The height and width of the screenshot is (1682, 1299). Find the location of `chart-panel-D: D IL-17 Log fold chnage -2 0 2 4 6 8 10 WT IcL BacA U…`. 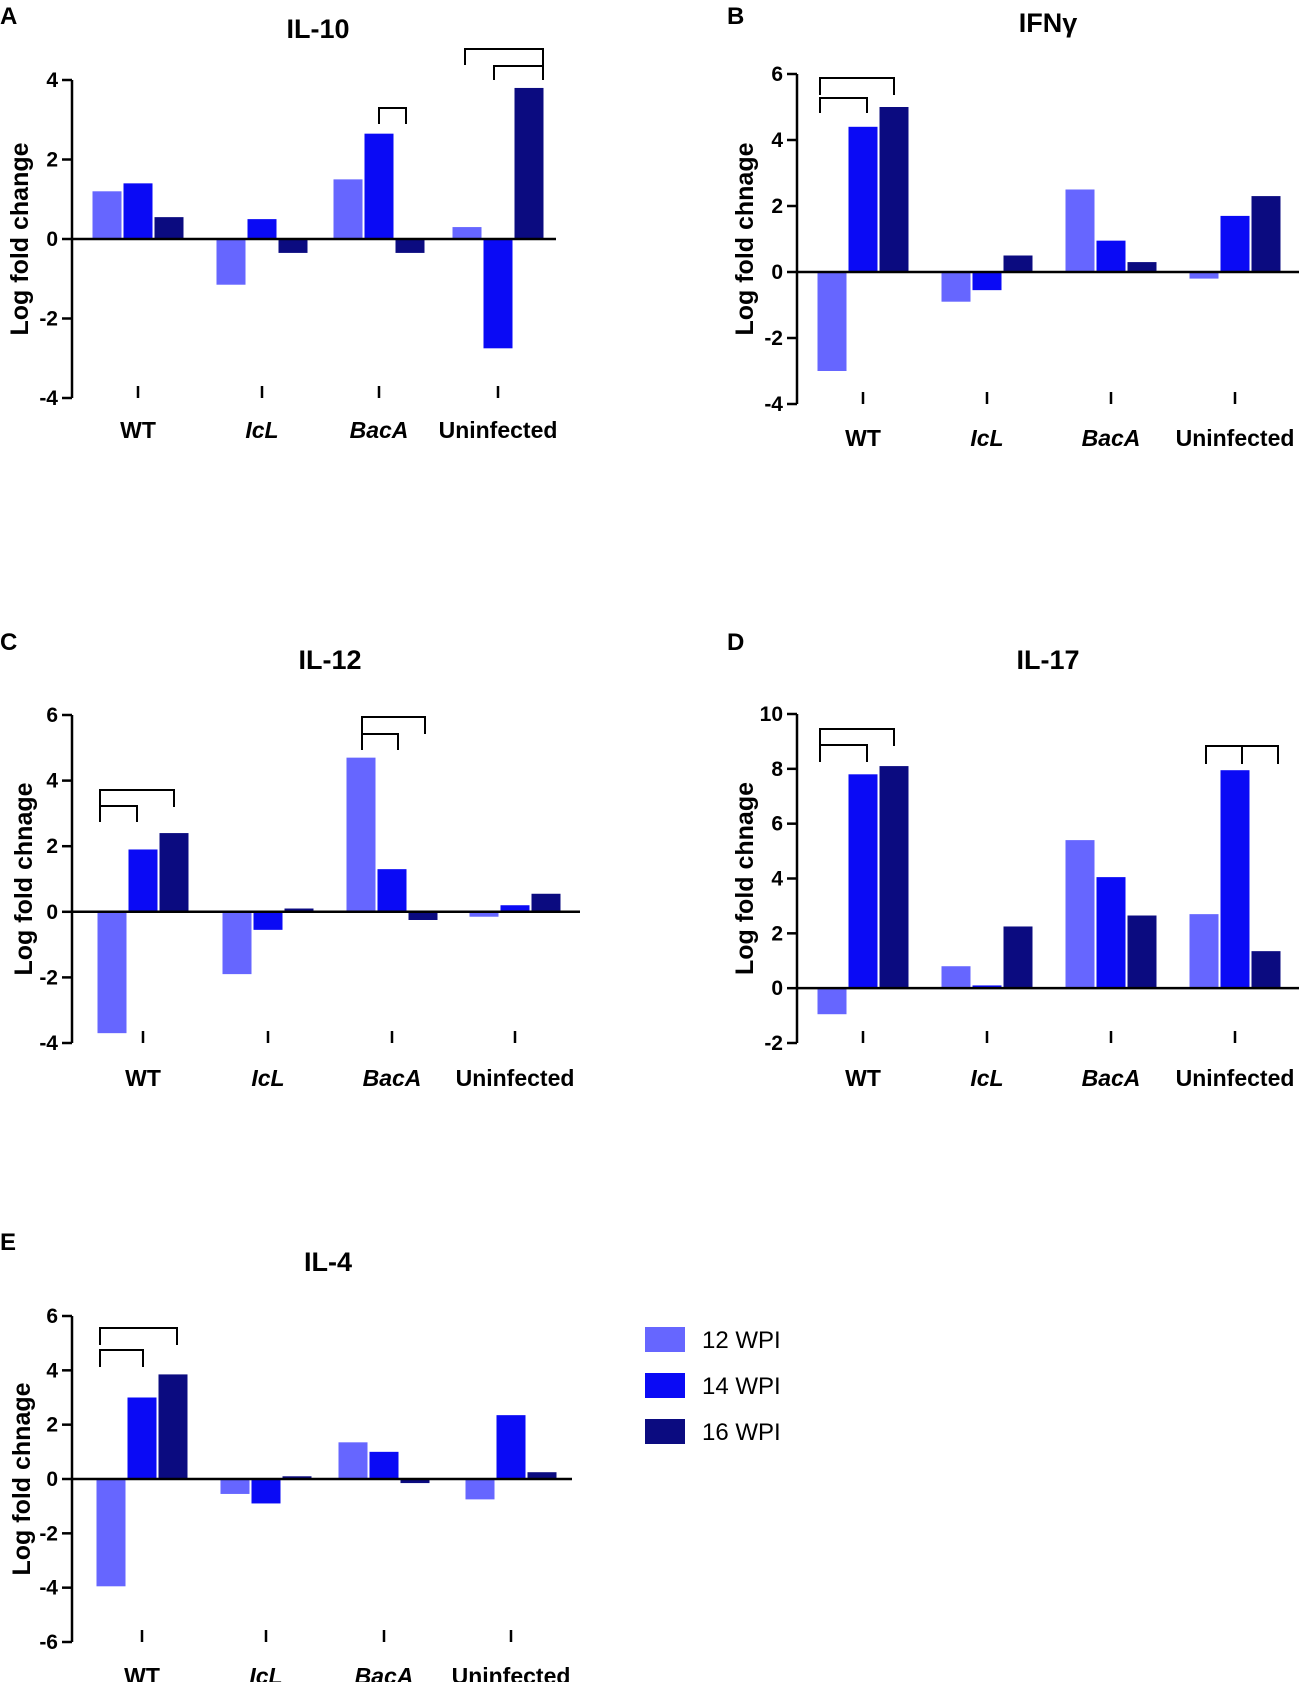

chart-panel-D: D IL-17 Log fold chnage -2 0 2 4 6 8 10 WT IcL BacA U… is located at coordinates (1013, 860).